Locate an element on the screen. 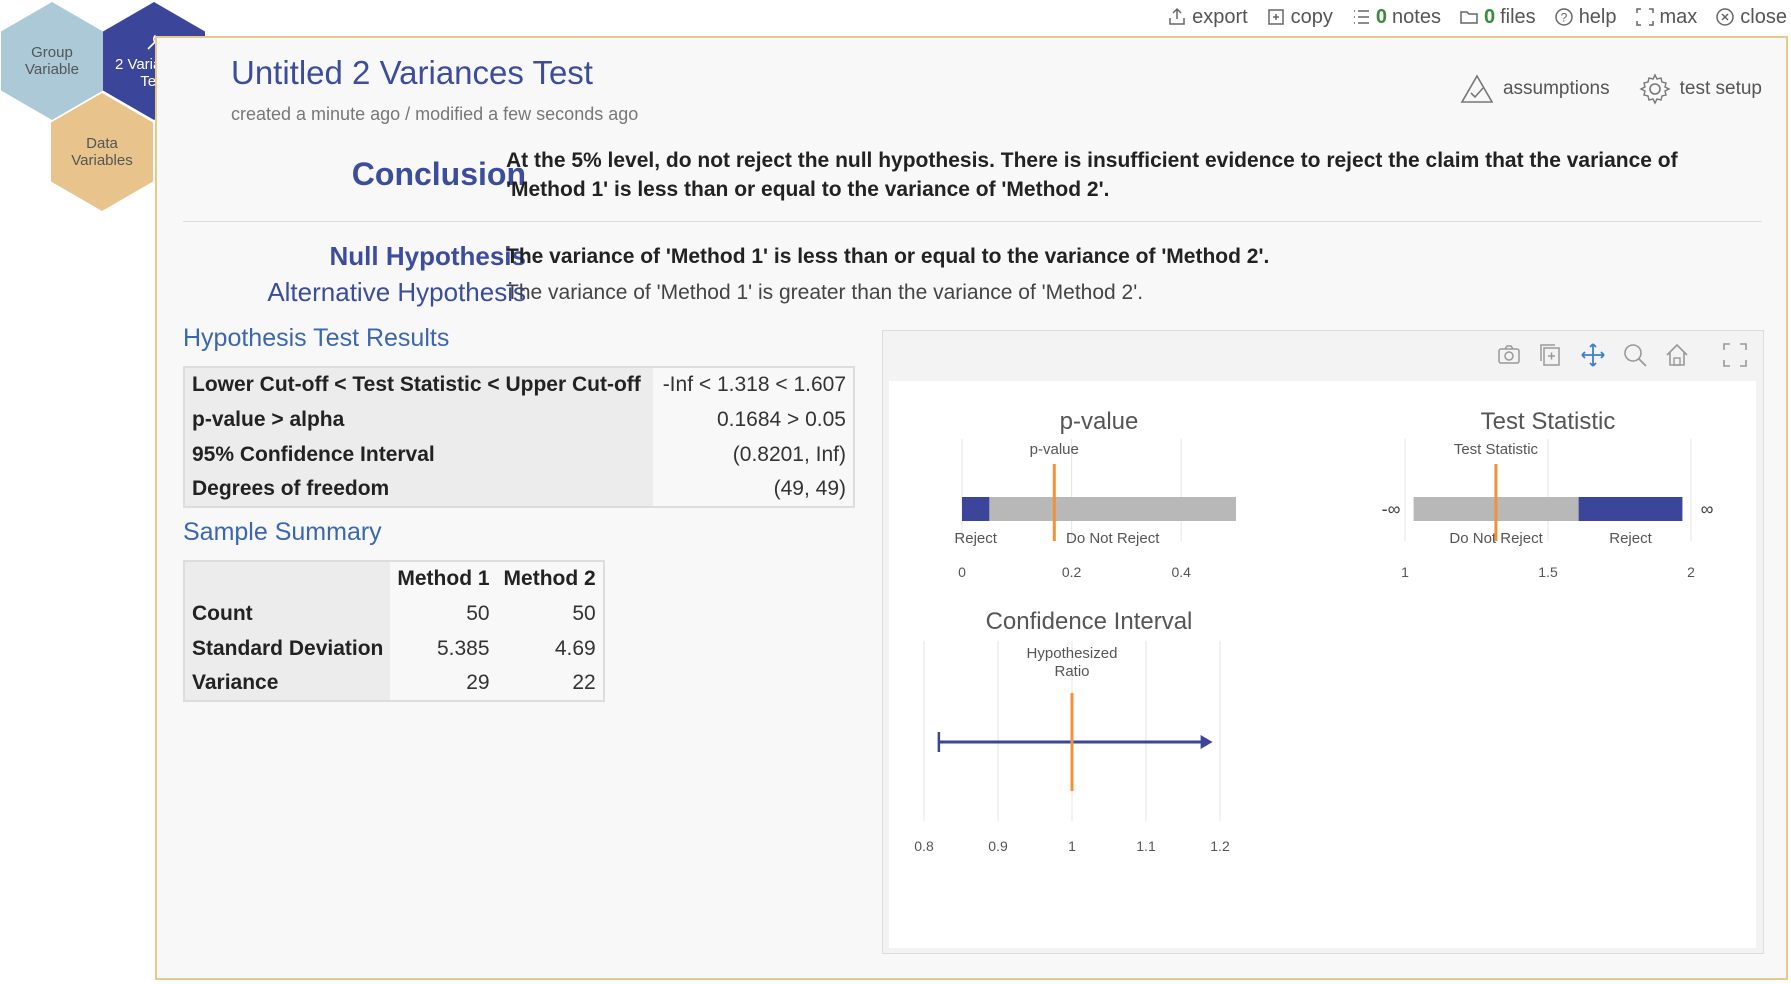  export-label: export is located at coordinates (1220, 16).